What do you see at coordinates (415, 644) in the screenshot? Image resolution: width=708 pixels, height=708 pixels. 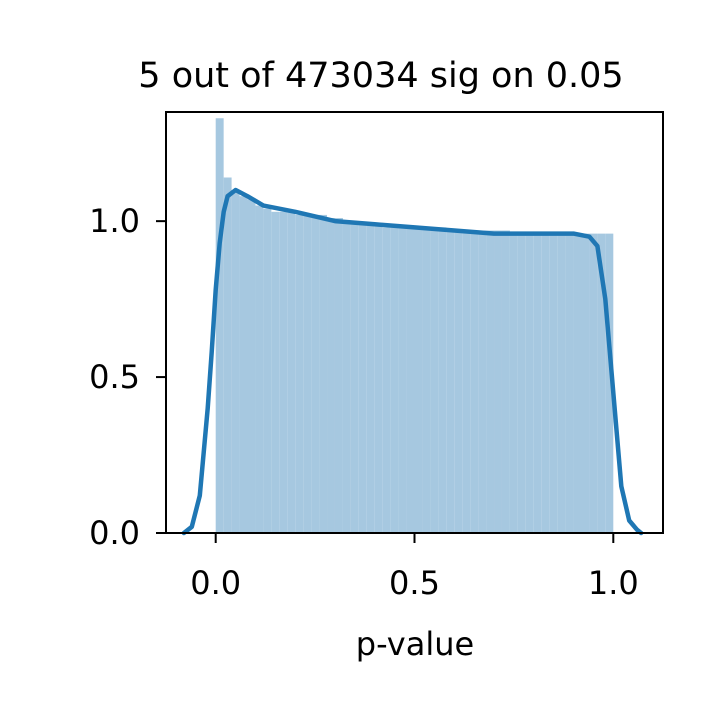 I see `x-axis-label: p-value` at bounding box center [415, 644].